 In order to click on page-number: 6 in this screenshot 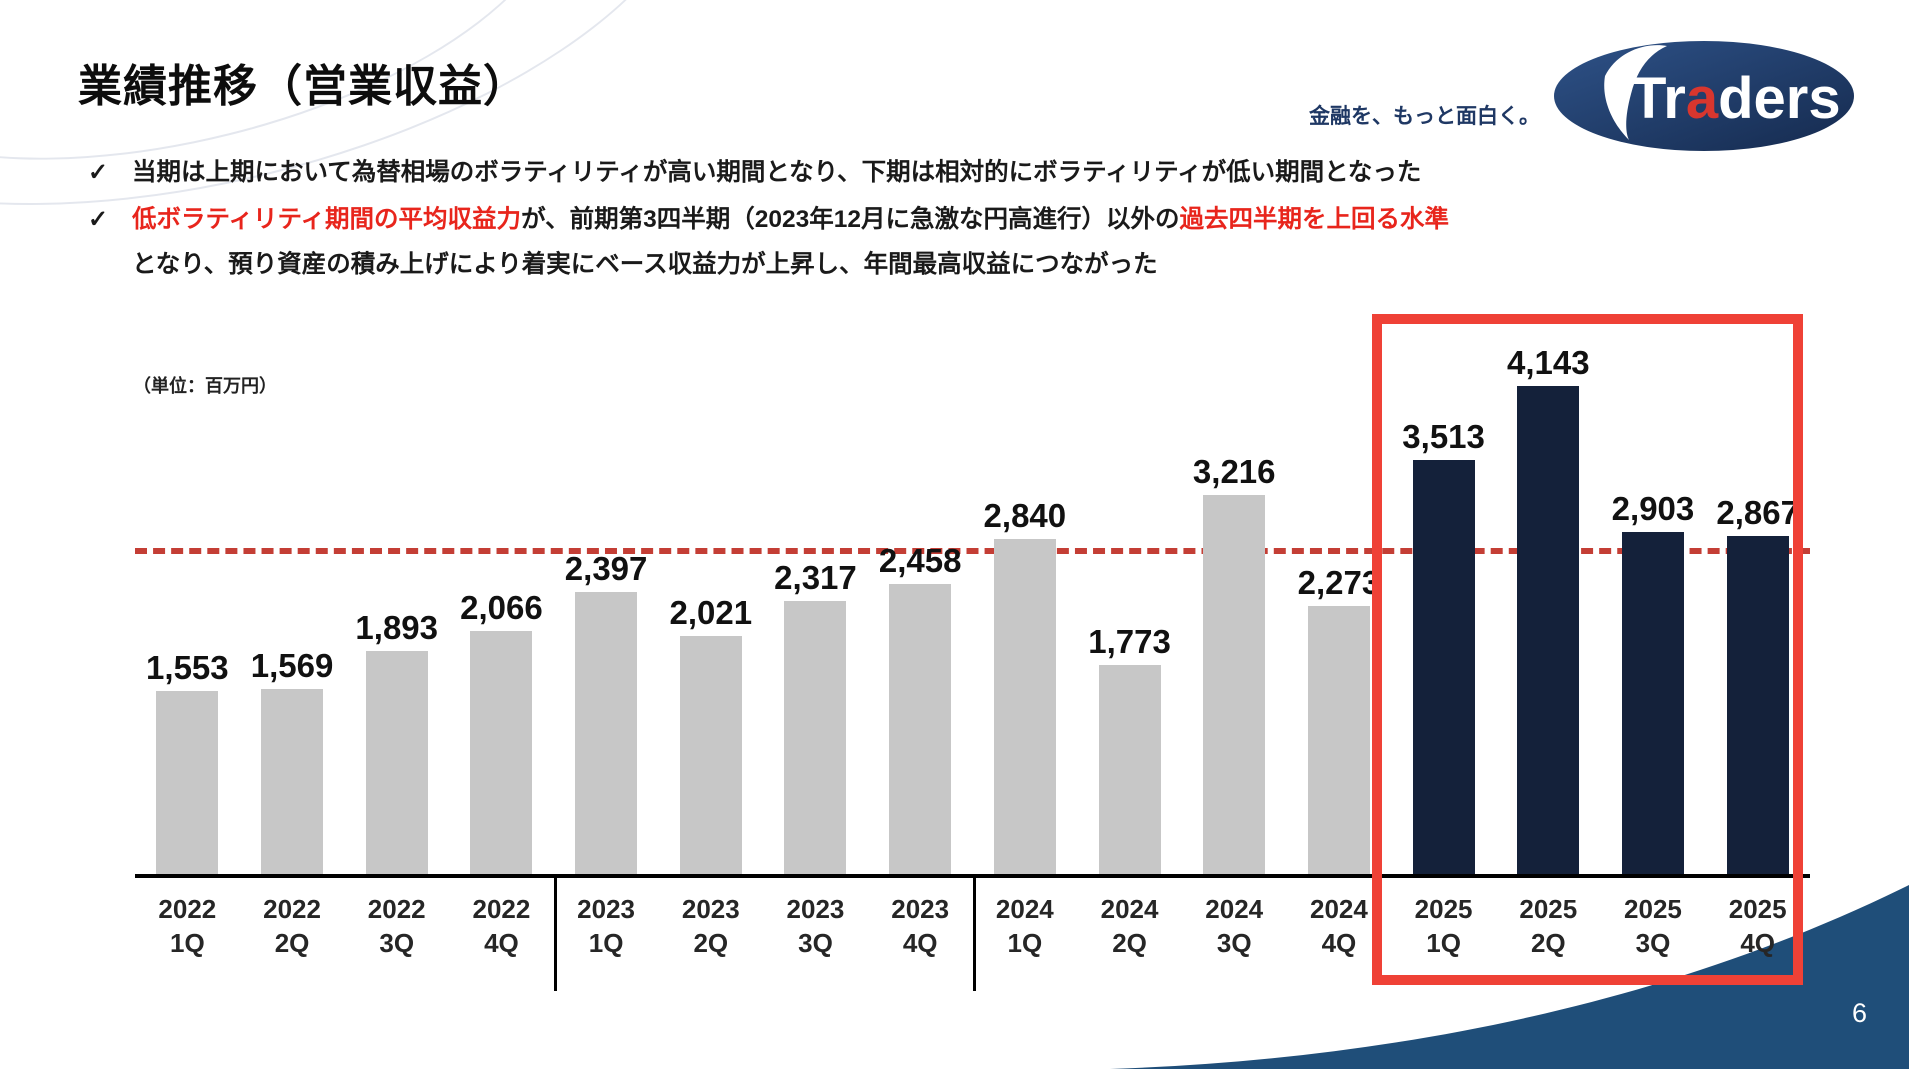, I will do `click(1859, 1013)`.